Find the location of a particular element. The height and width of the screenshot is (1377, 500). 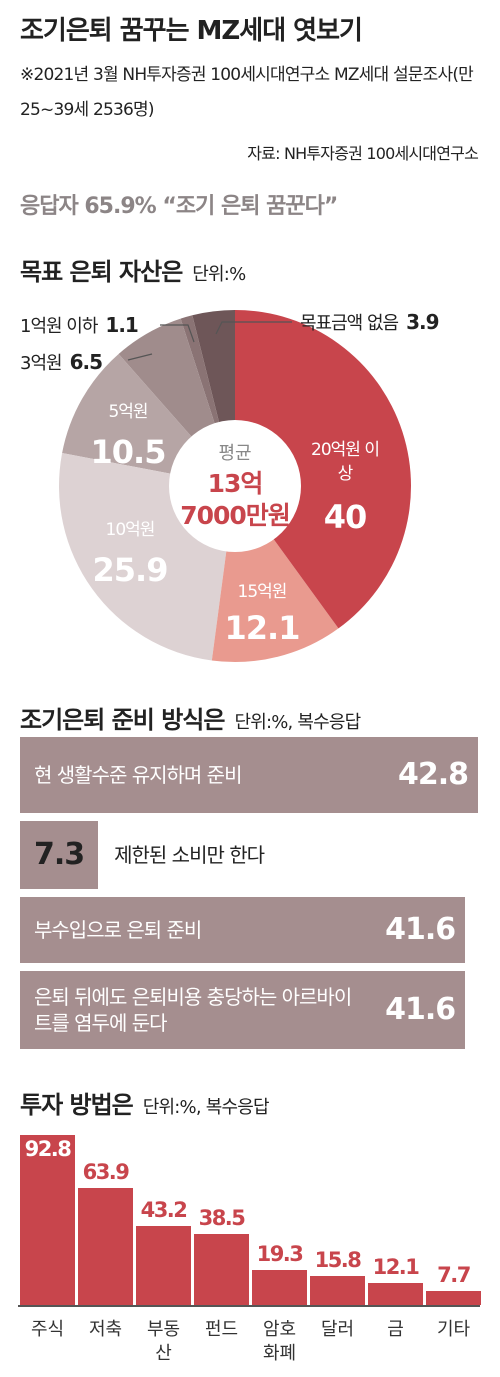

slice-value: 40 is located at coordinates (345, 517).